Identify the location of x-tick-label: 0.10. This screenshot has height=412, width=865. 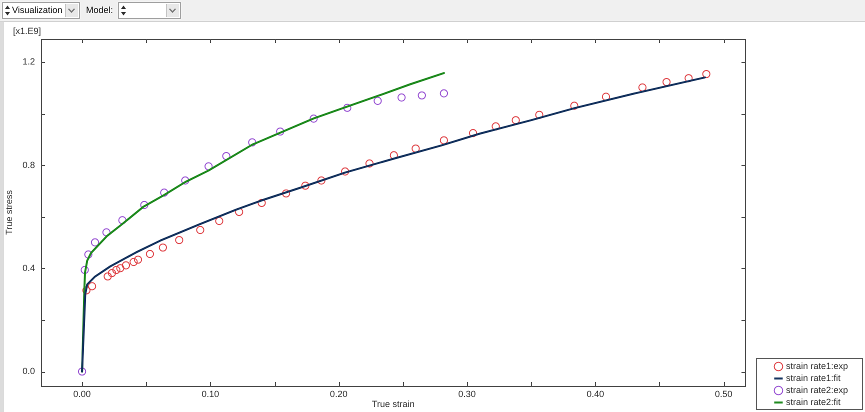
(211, 393).